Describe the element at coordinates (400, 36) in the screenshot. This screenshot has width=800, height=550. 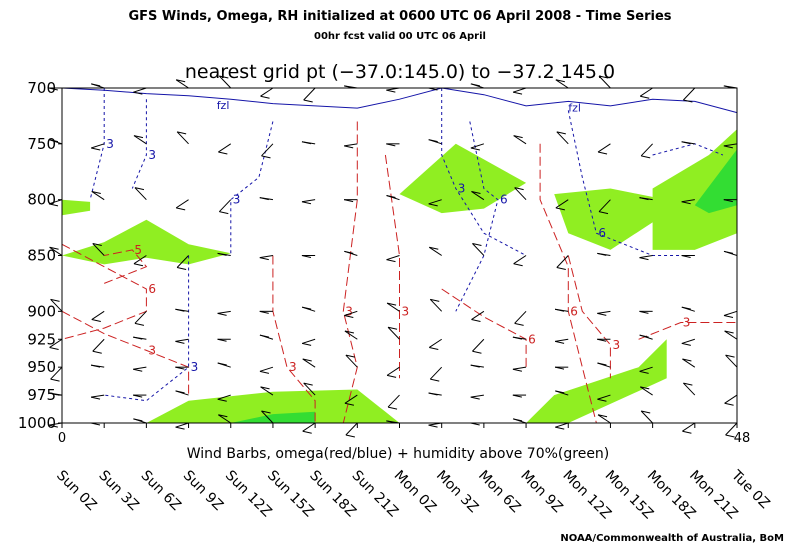
I see `chart-subtitle: 00hr fcst valid 00 UTC 06 April` at that location.